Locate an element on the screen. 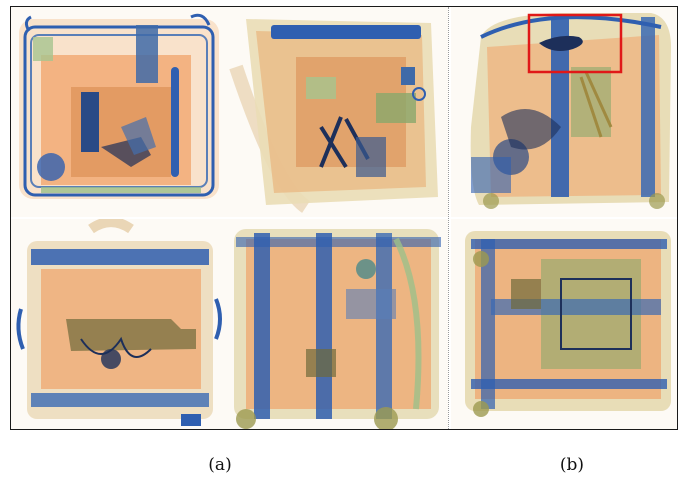 The width and height of the screenshot is (683, 483). scan-bag-top-middle is located at coordinates (337, 112).